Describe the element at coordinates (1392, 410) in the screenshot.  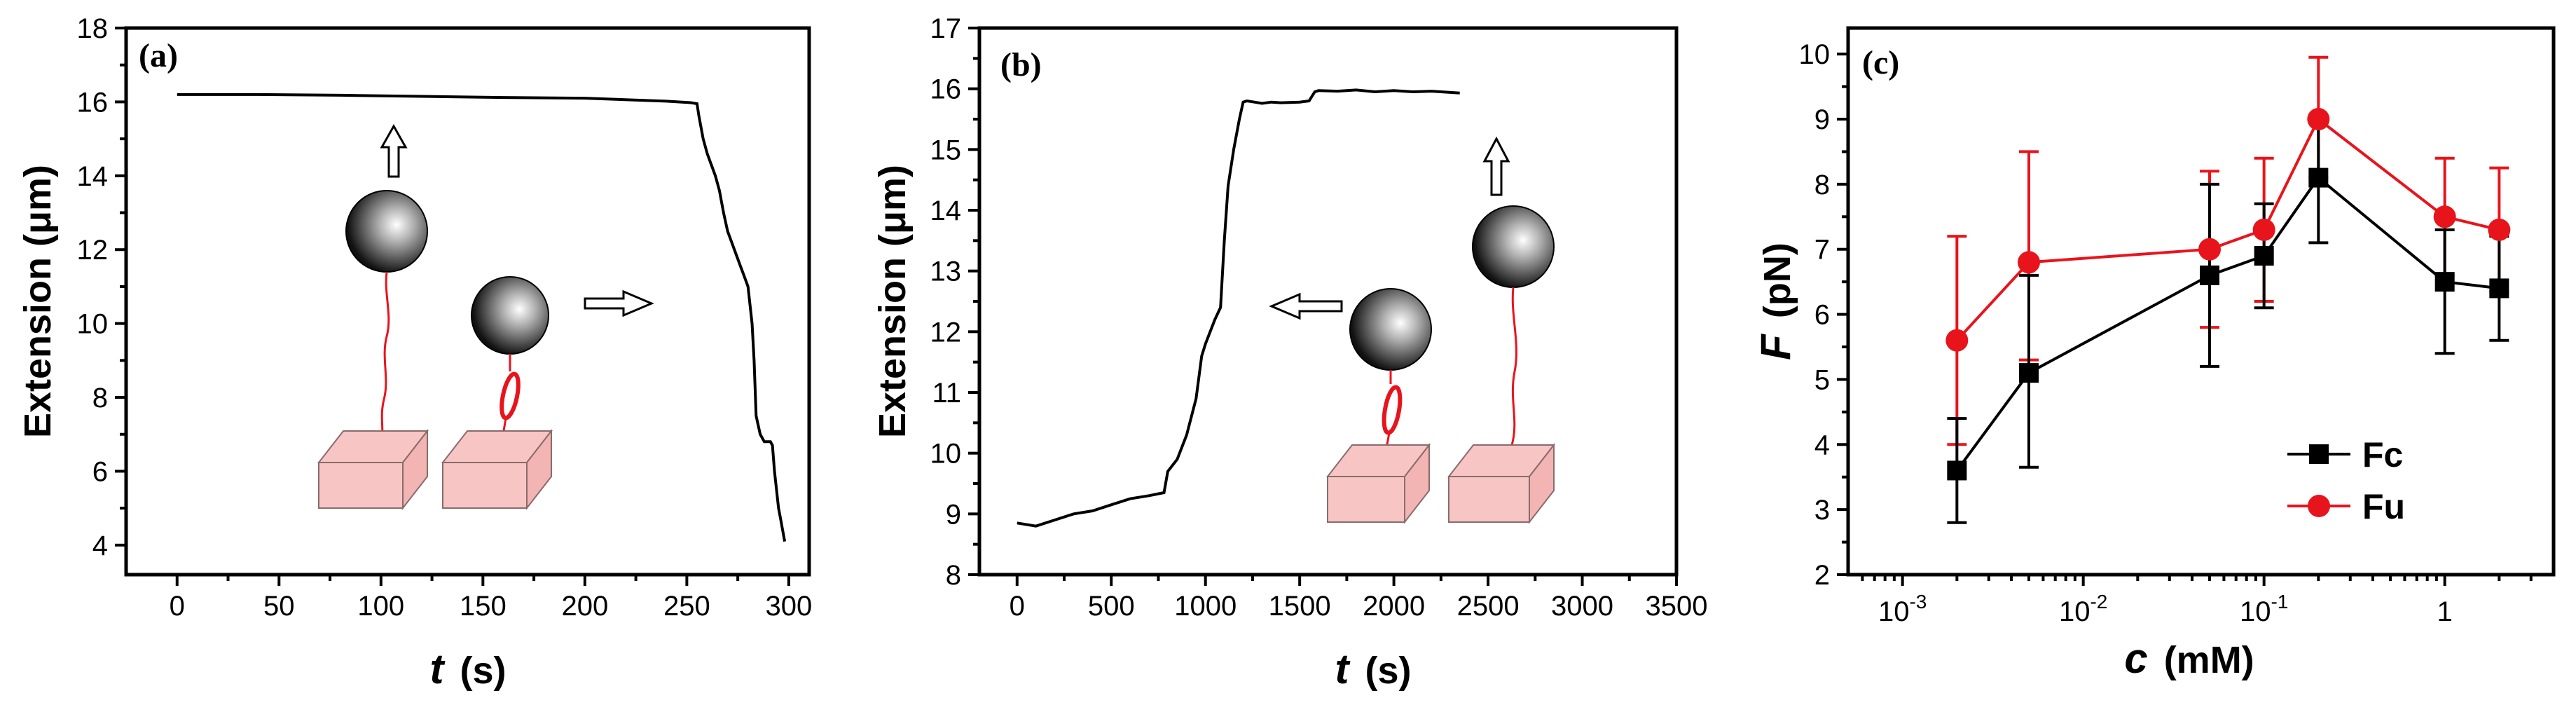
I see `dna-loop-b` at that location.